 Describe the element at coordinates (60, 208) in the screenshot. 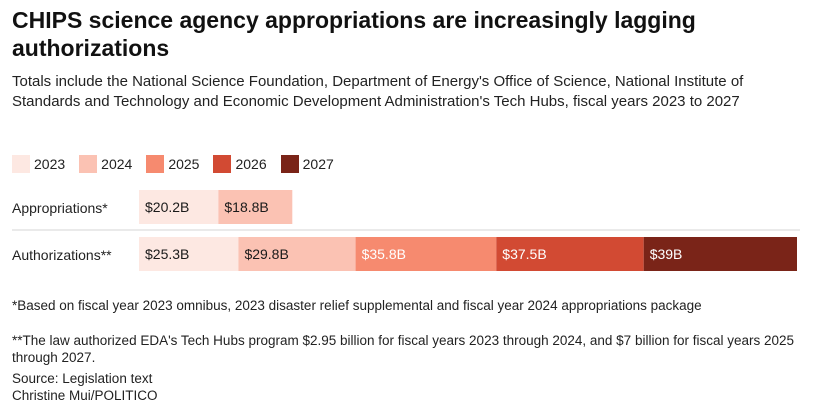

I see `row-label-appropriations: Appropriations*` at that location.